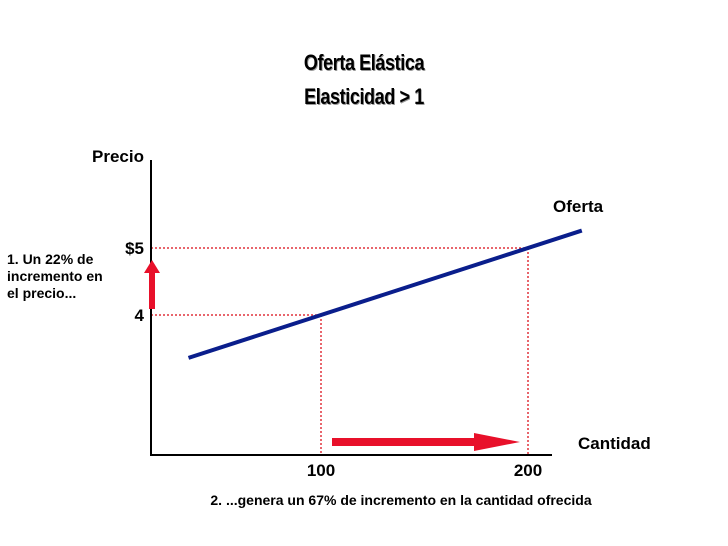  I want to click on quantity-arrow-head, so click(497, 442).